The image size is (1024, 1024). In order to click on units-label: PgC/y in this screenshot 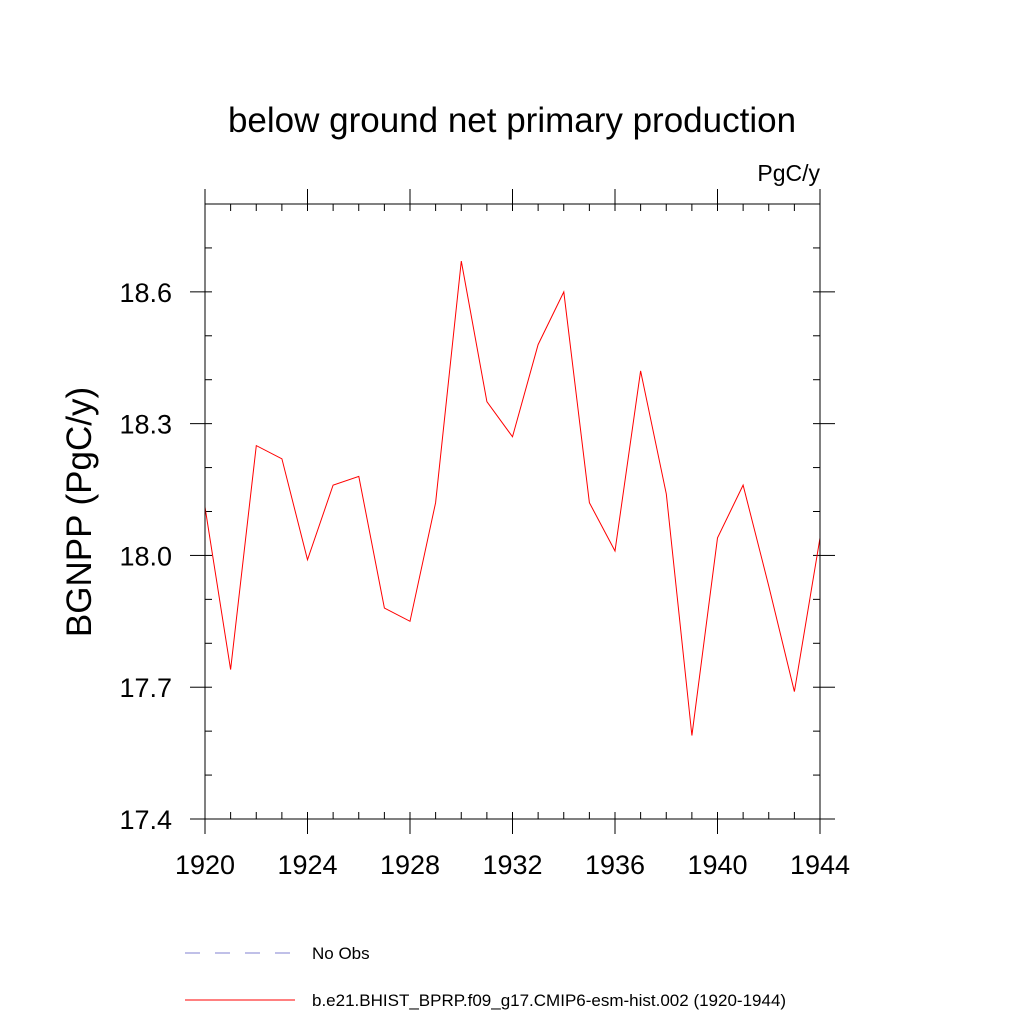, I will do `click(788, 173)`.